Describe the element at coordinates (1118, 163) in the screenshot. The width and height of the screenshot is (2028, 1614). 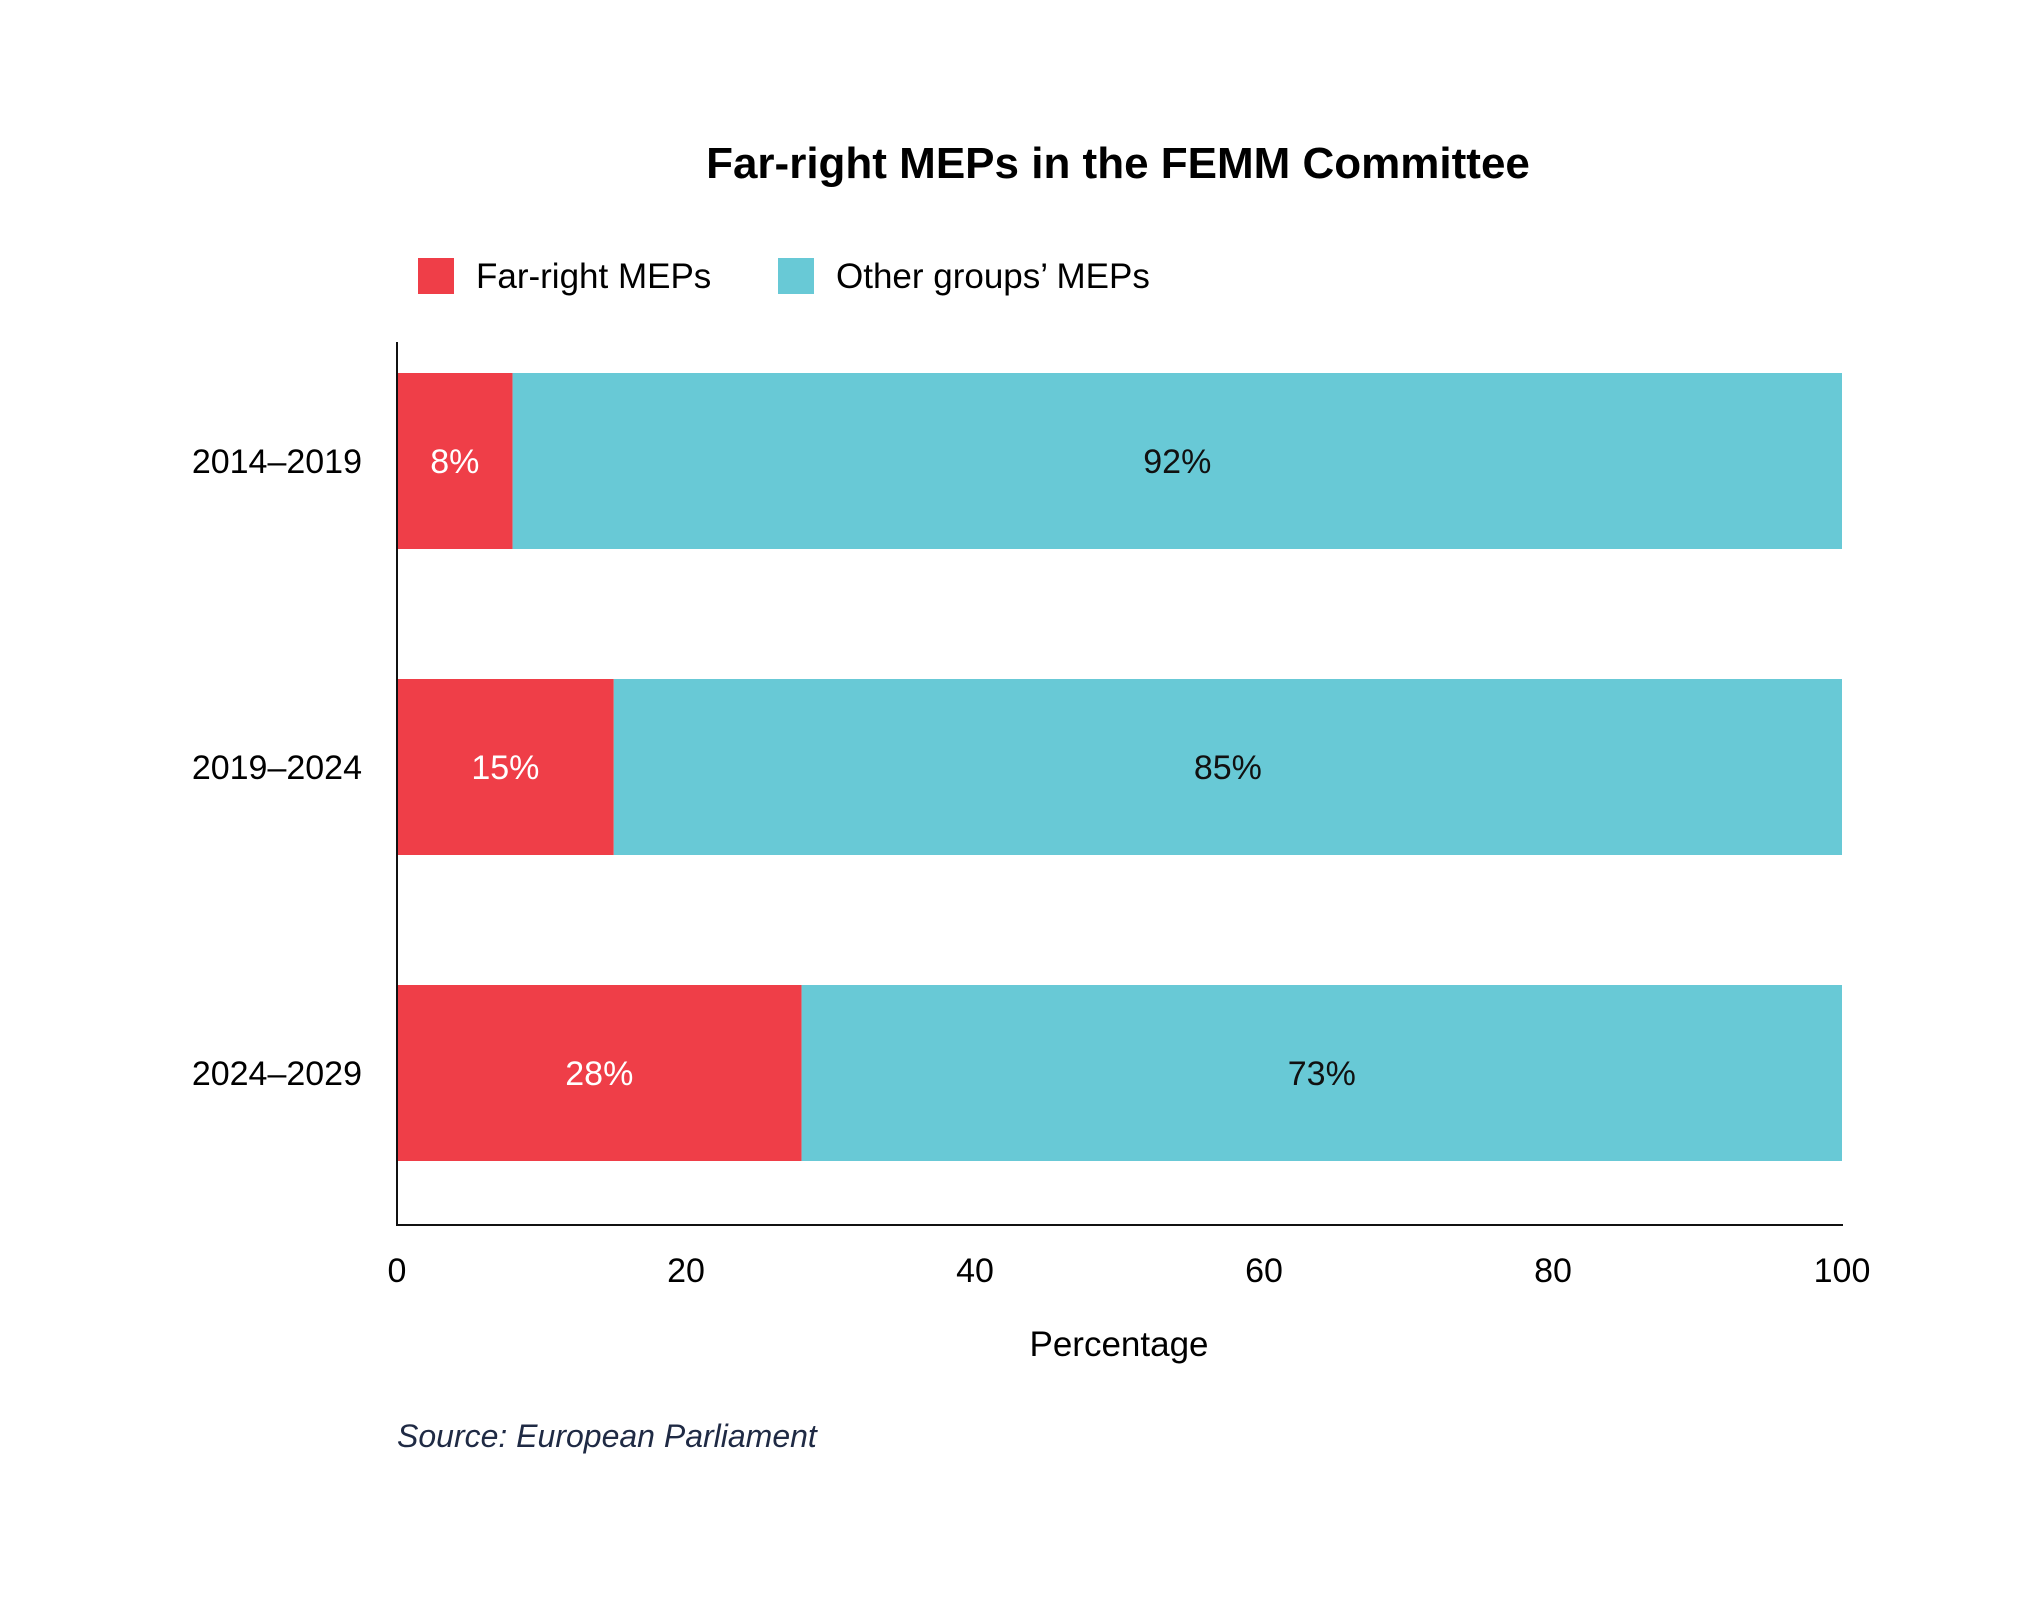
I see `chart-title: Far-right MEPs in the FEMM Committee` at that location.